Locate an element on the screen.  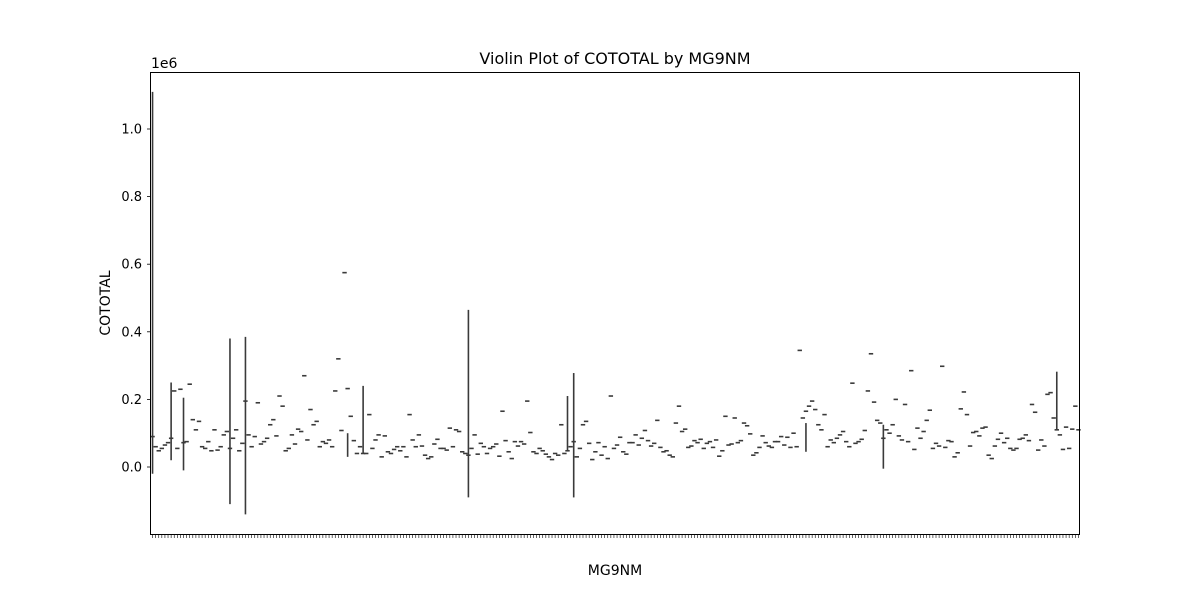
y-tick-label: 1.0 is located at coordinates (131, 130).